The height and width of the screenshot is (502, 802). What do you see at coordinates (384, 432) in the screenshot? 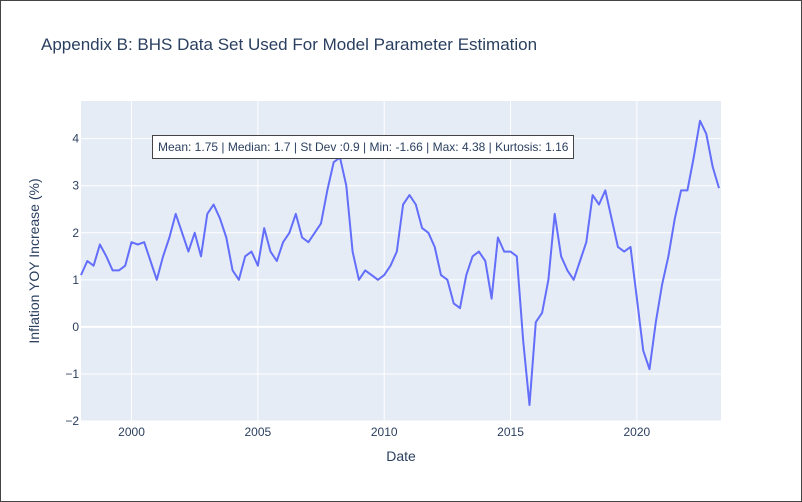
I see `x-tick-label: 2010` at bounding box center [384, 432].